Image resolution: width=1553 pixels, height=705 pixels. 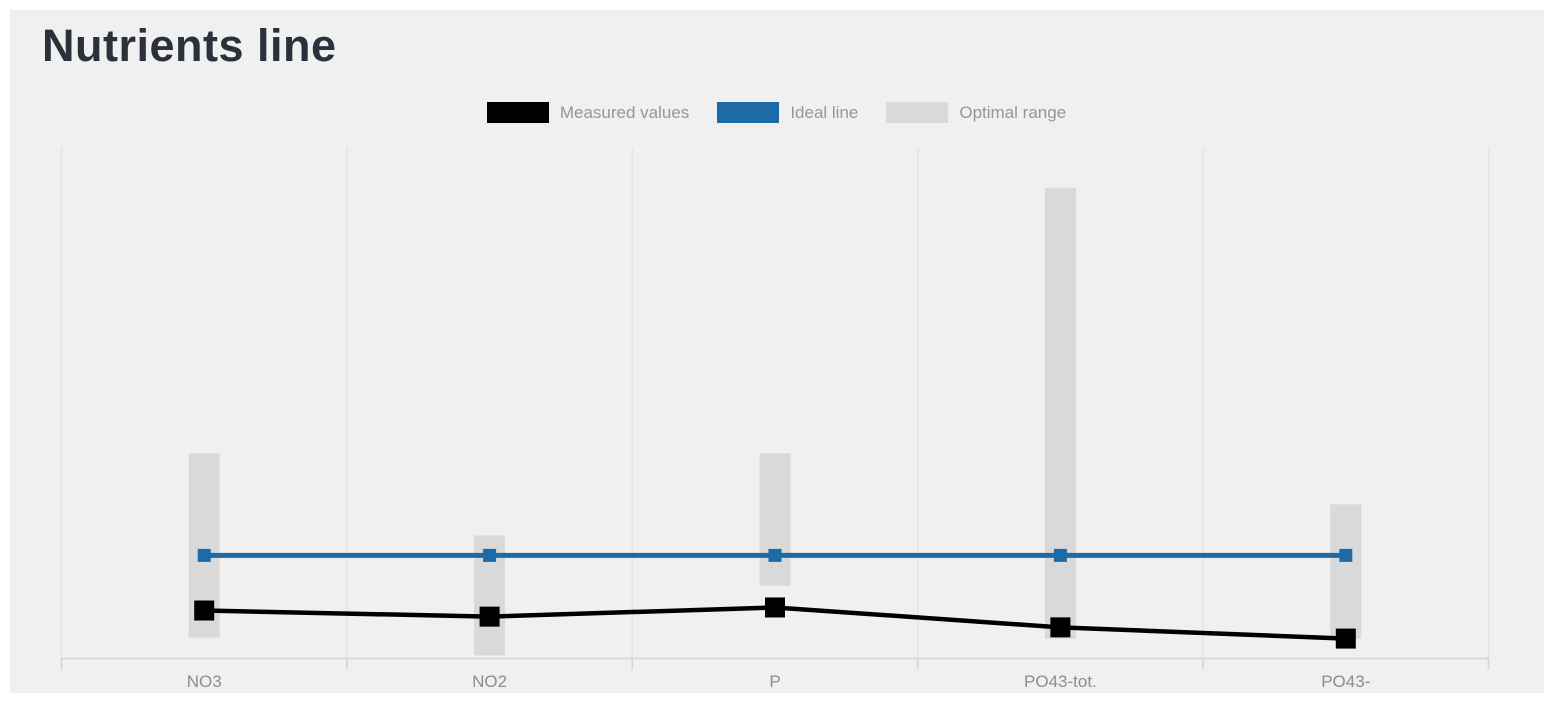 I want to click on legend-item-ideal-line: Ideal line, so click(x=787, y=112).